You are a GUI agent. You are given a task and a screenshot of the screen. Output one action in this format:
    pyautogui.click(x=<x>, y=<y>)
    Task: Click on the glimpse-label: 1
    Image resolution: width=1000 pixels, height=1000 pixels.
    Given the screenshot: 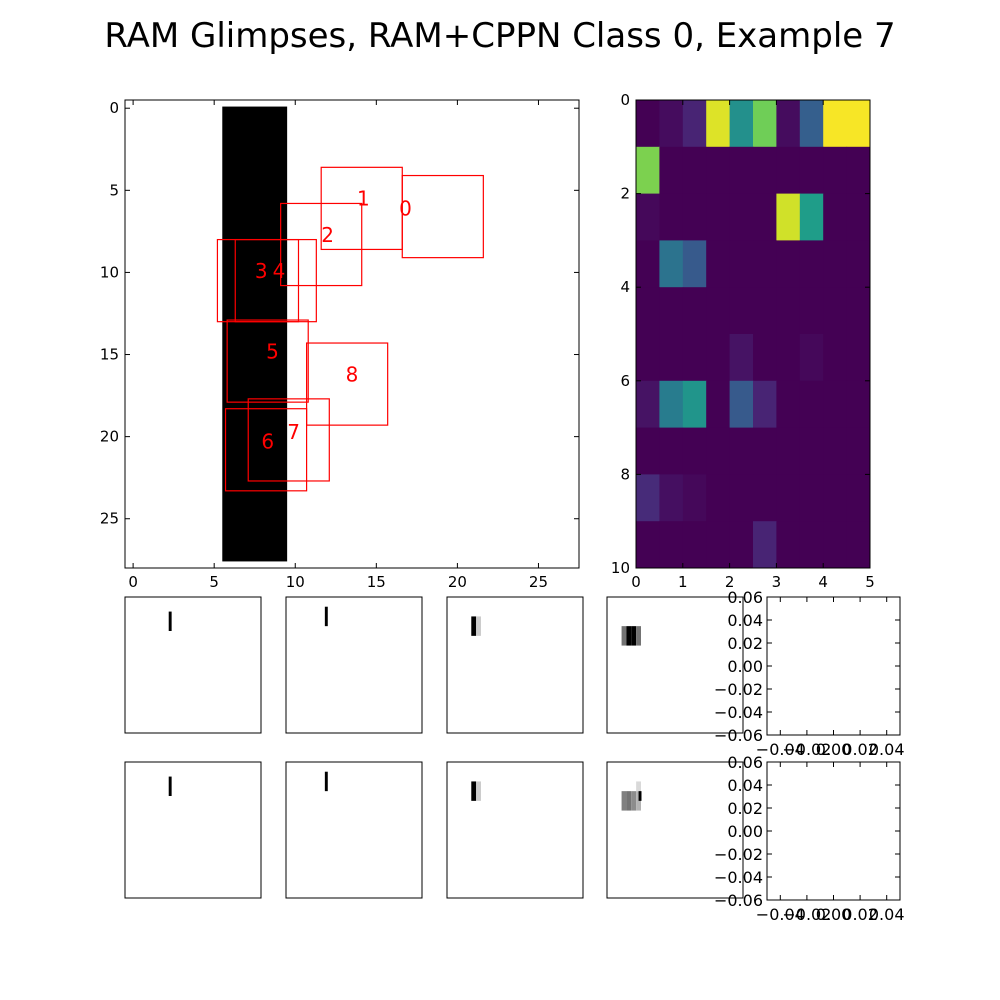 What is the action you would take?
    pyautogui.click(x=363, y=199)
    